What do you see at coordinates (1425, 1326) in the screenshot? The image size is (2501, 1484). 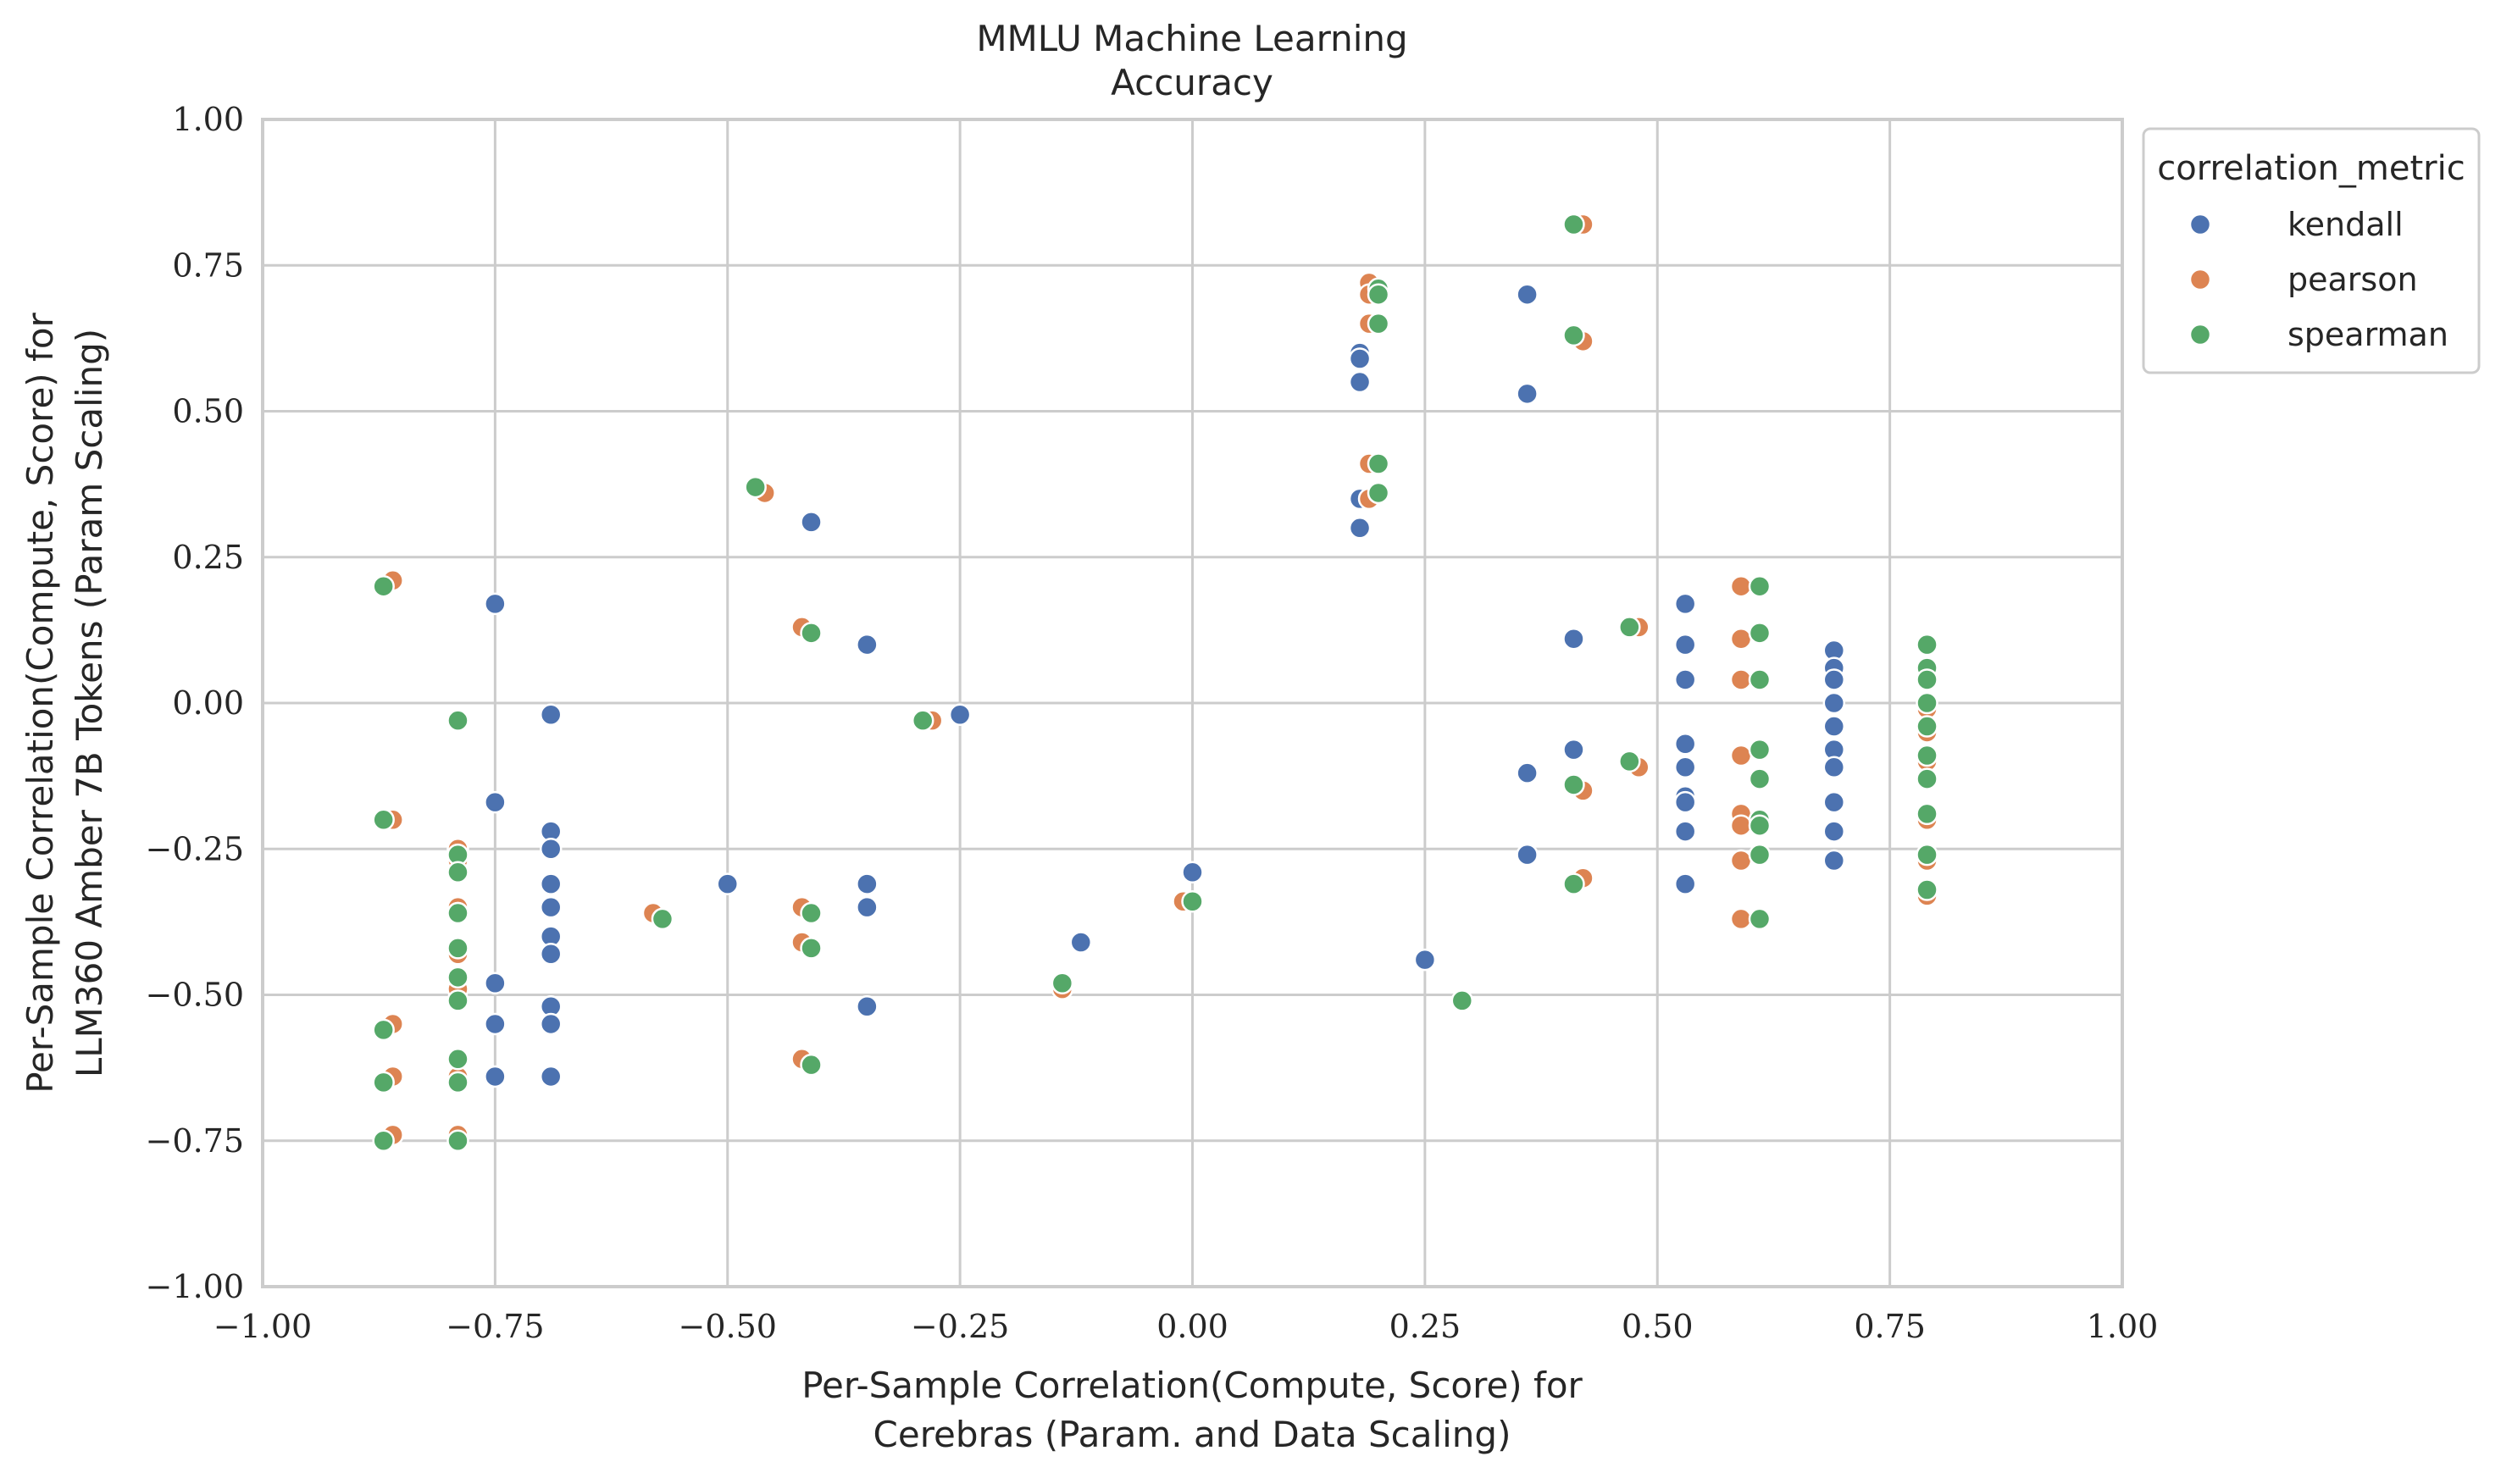 I see `x-tick-label: 0.25` at bounding box center [1425, 1326].